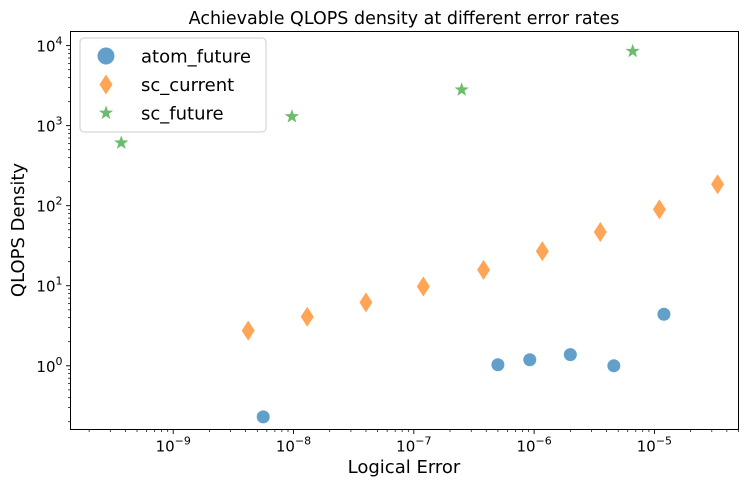 This screenshot has width=747, height=486. Describe the element at coordinates (18, 230) in the screenshot. I see `y-axis-label: QLOPS Density` at that location.